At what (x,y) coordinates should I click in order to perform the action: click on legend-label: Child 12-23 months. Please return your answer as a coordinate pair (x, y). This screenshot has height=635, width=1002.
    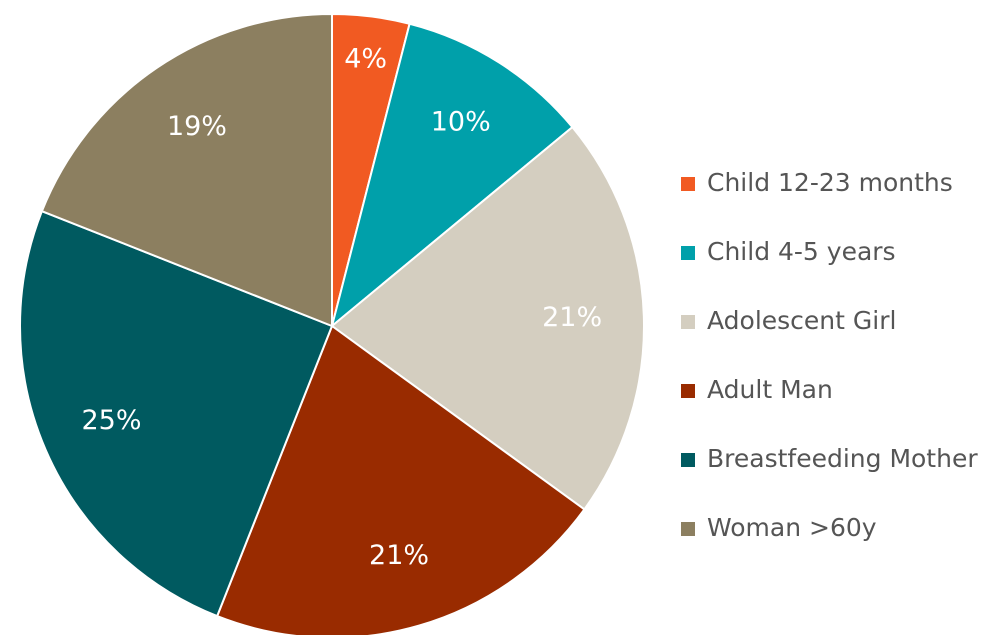
    Looking at the image, I should click on (830, 182).